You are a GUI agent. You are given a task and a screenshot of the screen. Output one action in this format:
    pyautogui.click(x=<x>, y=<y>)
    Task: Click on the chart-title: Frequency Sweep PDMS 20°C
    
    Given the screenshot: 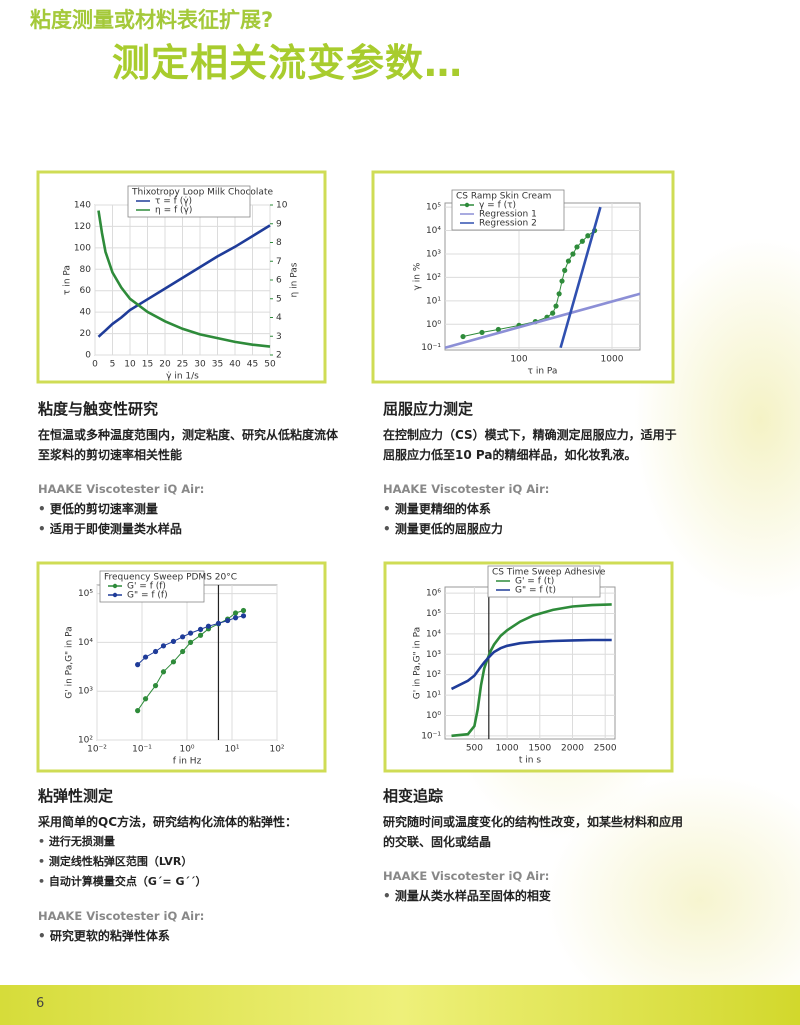 What is the action you would take?
    pyautogui.click(x=170, y=578)
    